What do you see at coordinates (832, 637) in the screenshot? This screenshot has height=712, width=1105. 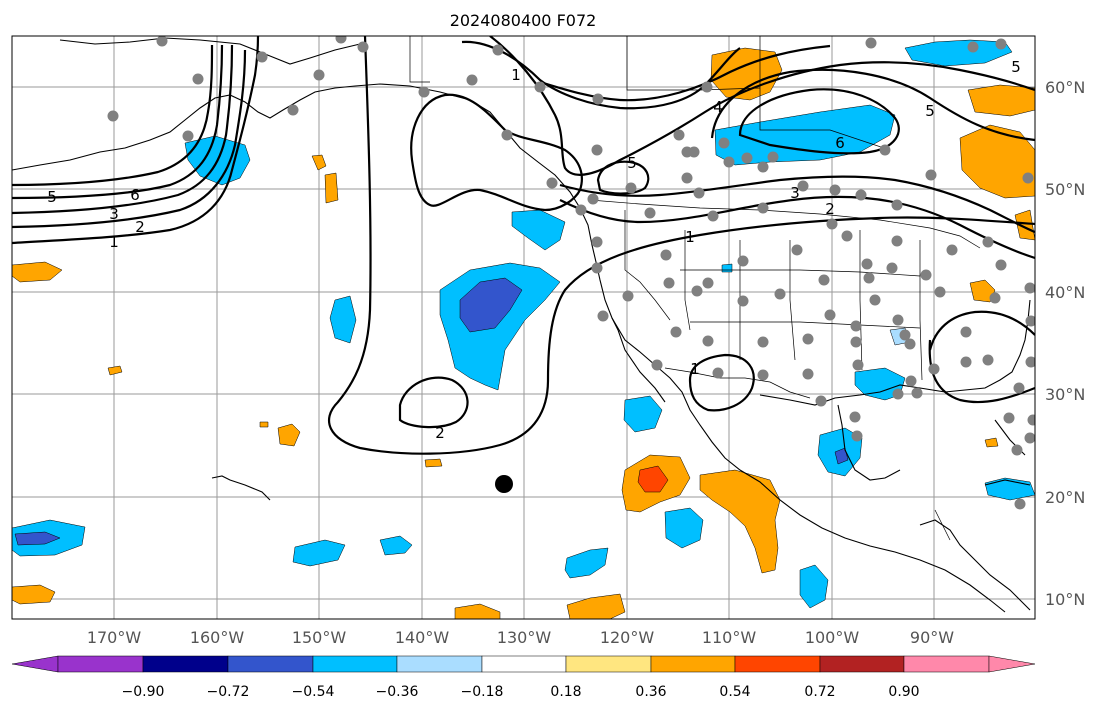 I see `lon-label: 100°W` at bounding box center [832, 637].